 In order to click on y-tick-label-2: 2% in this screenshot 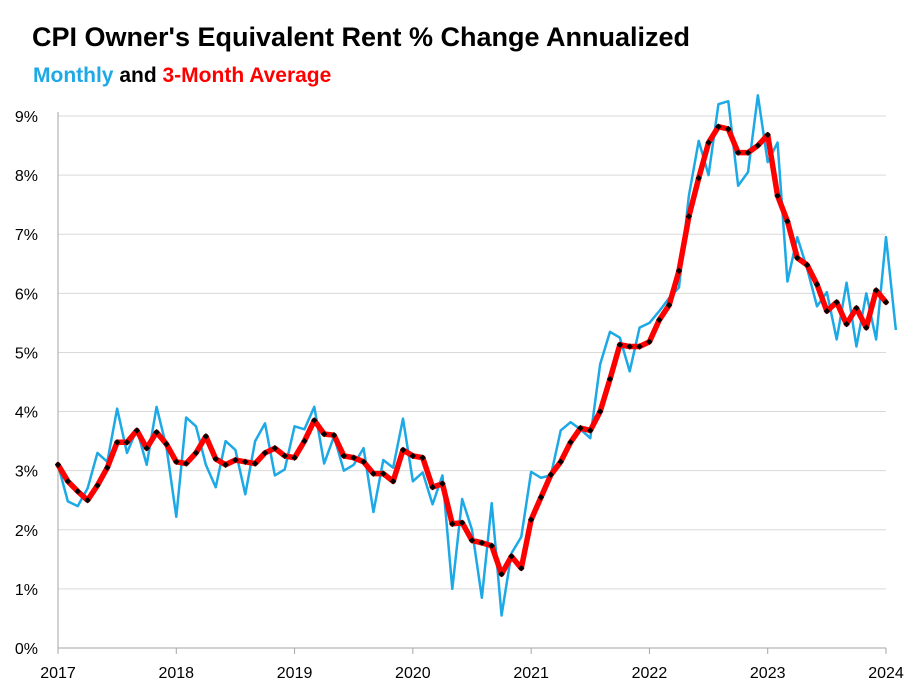, I will do `click(26, 531)`.